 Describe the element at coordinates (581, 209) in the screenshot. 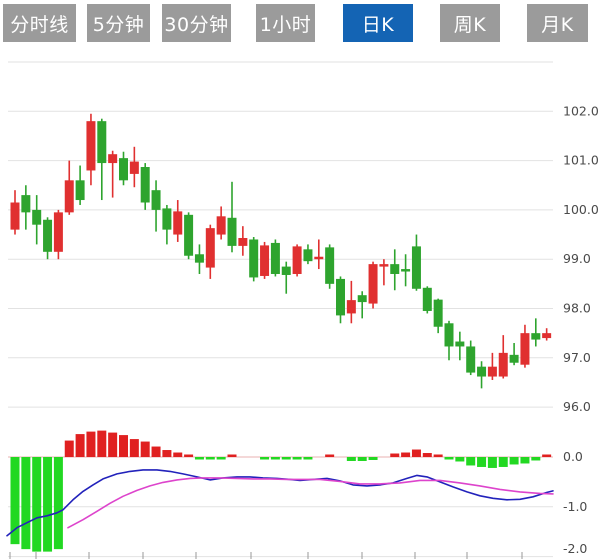

I see `price-axis-label: 100.0` at that location.